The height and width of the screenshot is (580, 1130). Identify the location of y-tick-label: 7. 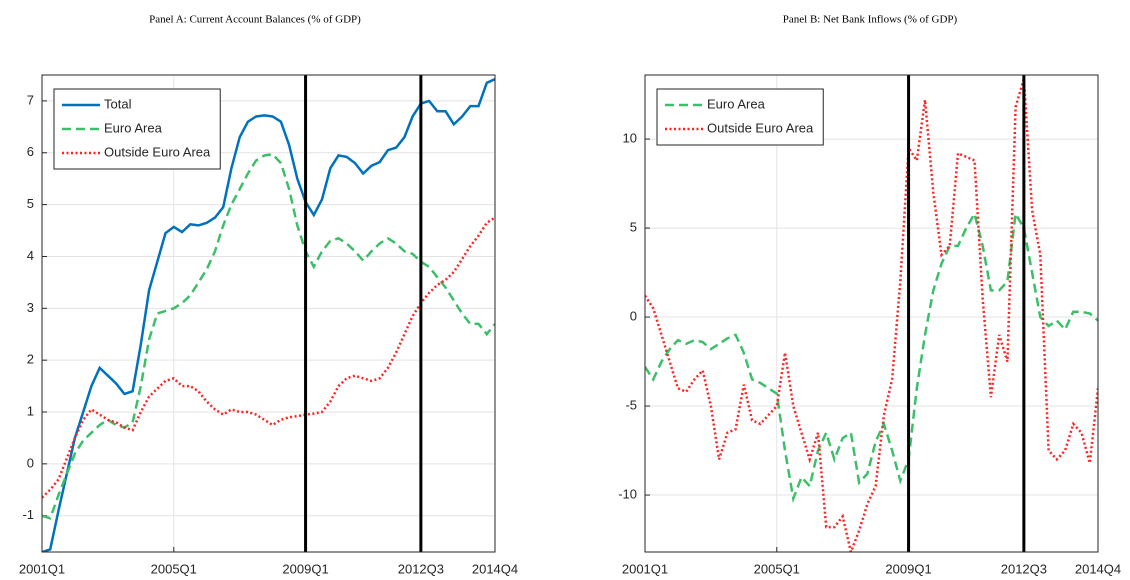
(30, 99).